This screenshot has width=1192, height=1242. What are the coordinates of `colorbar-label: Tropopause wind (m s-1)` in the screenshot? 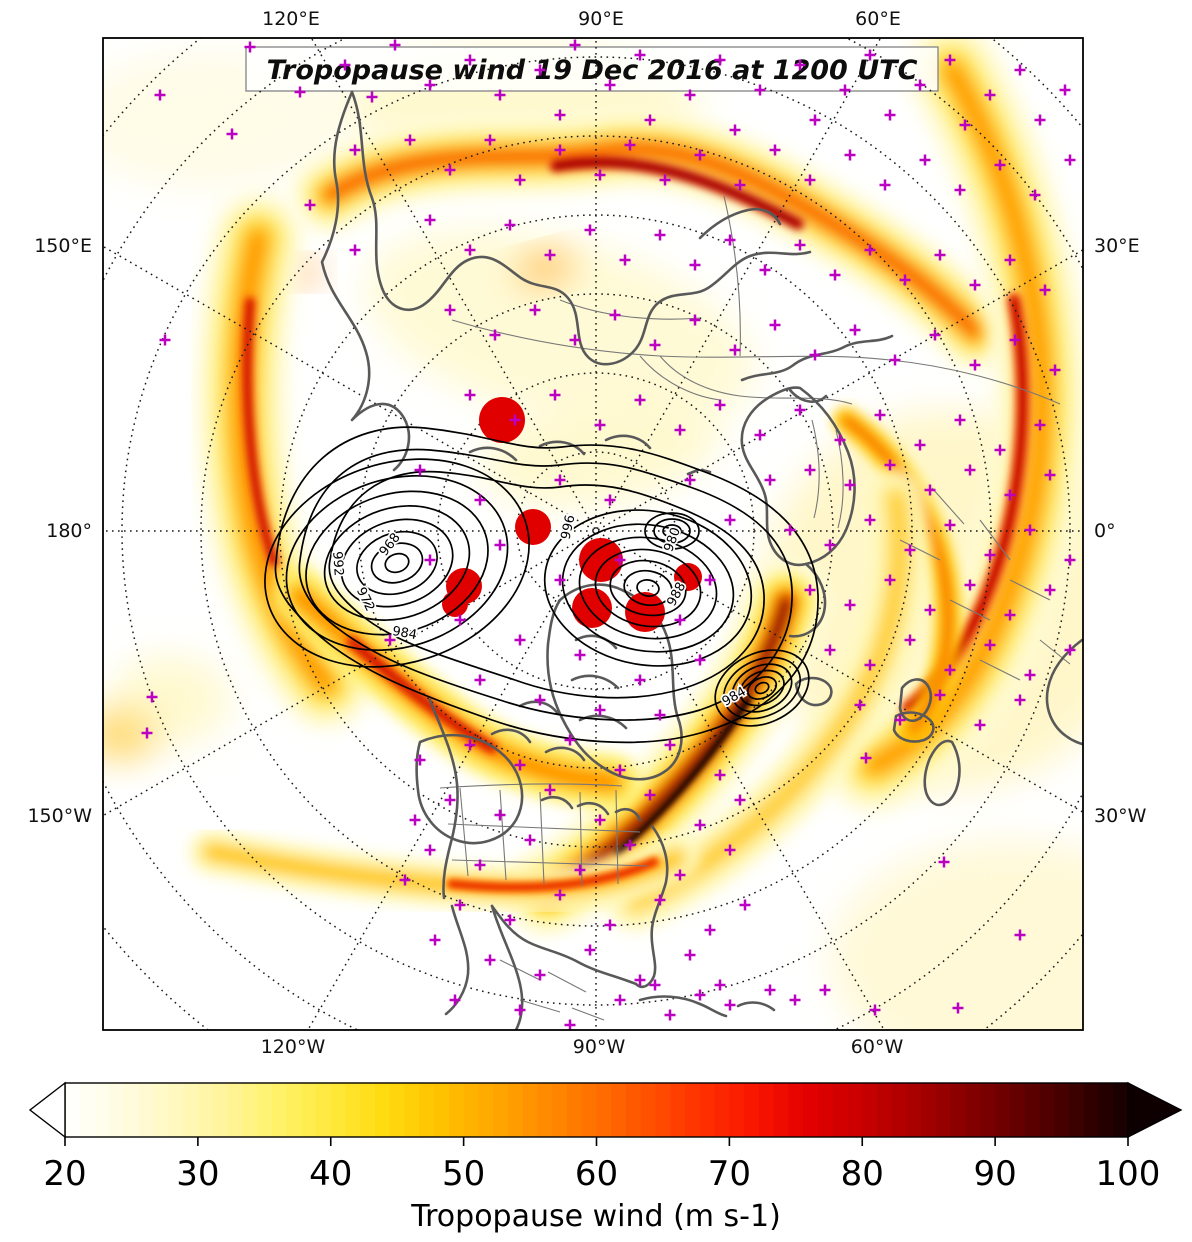 It's located at (595, 1216).